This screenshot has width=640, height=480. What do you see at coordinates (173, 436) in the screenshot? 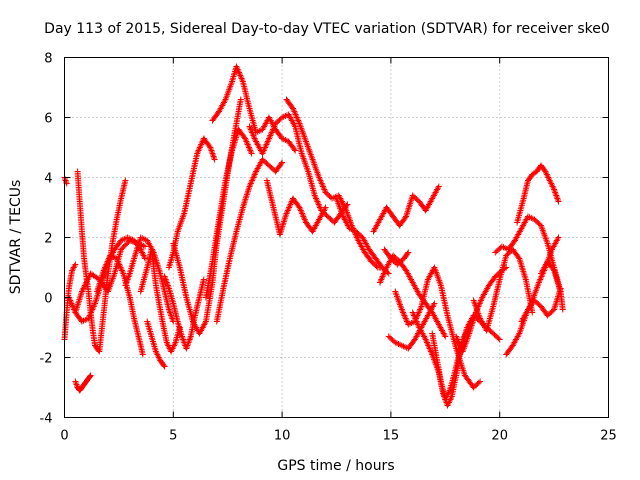
I see `x-tick-label: 5` at bounding box center [173, 436].